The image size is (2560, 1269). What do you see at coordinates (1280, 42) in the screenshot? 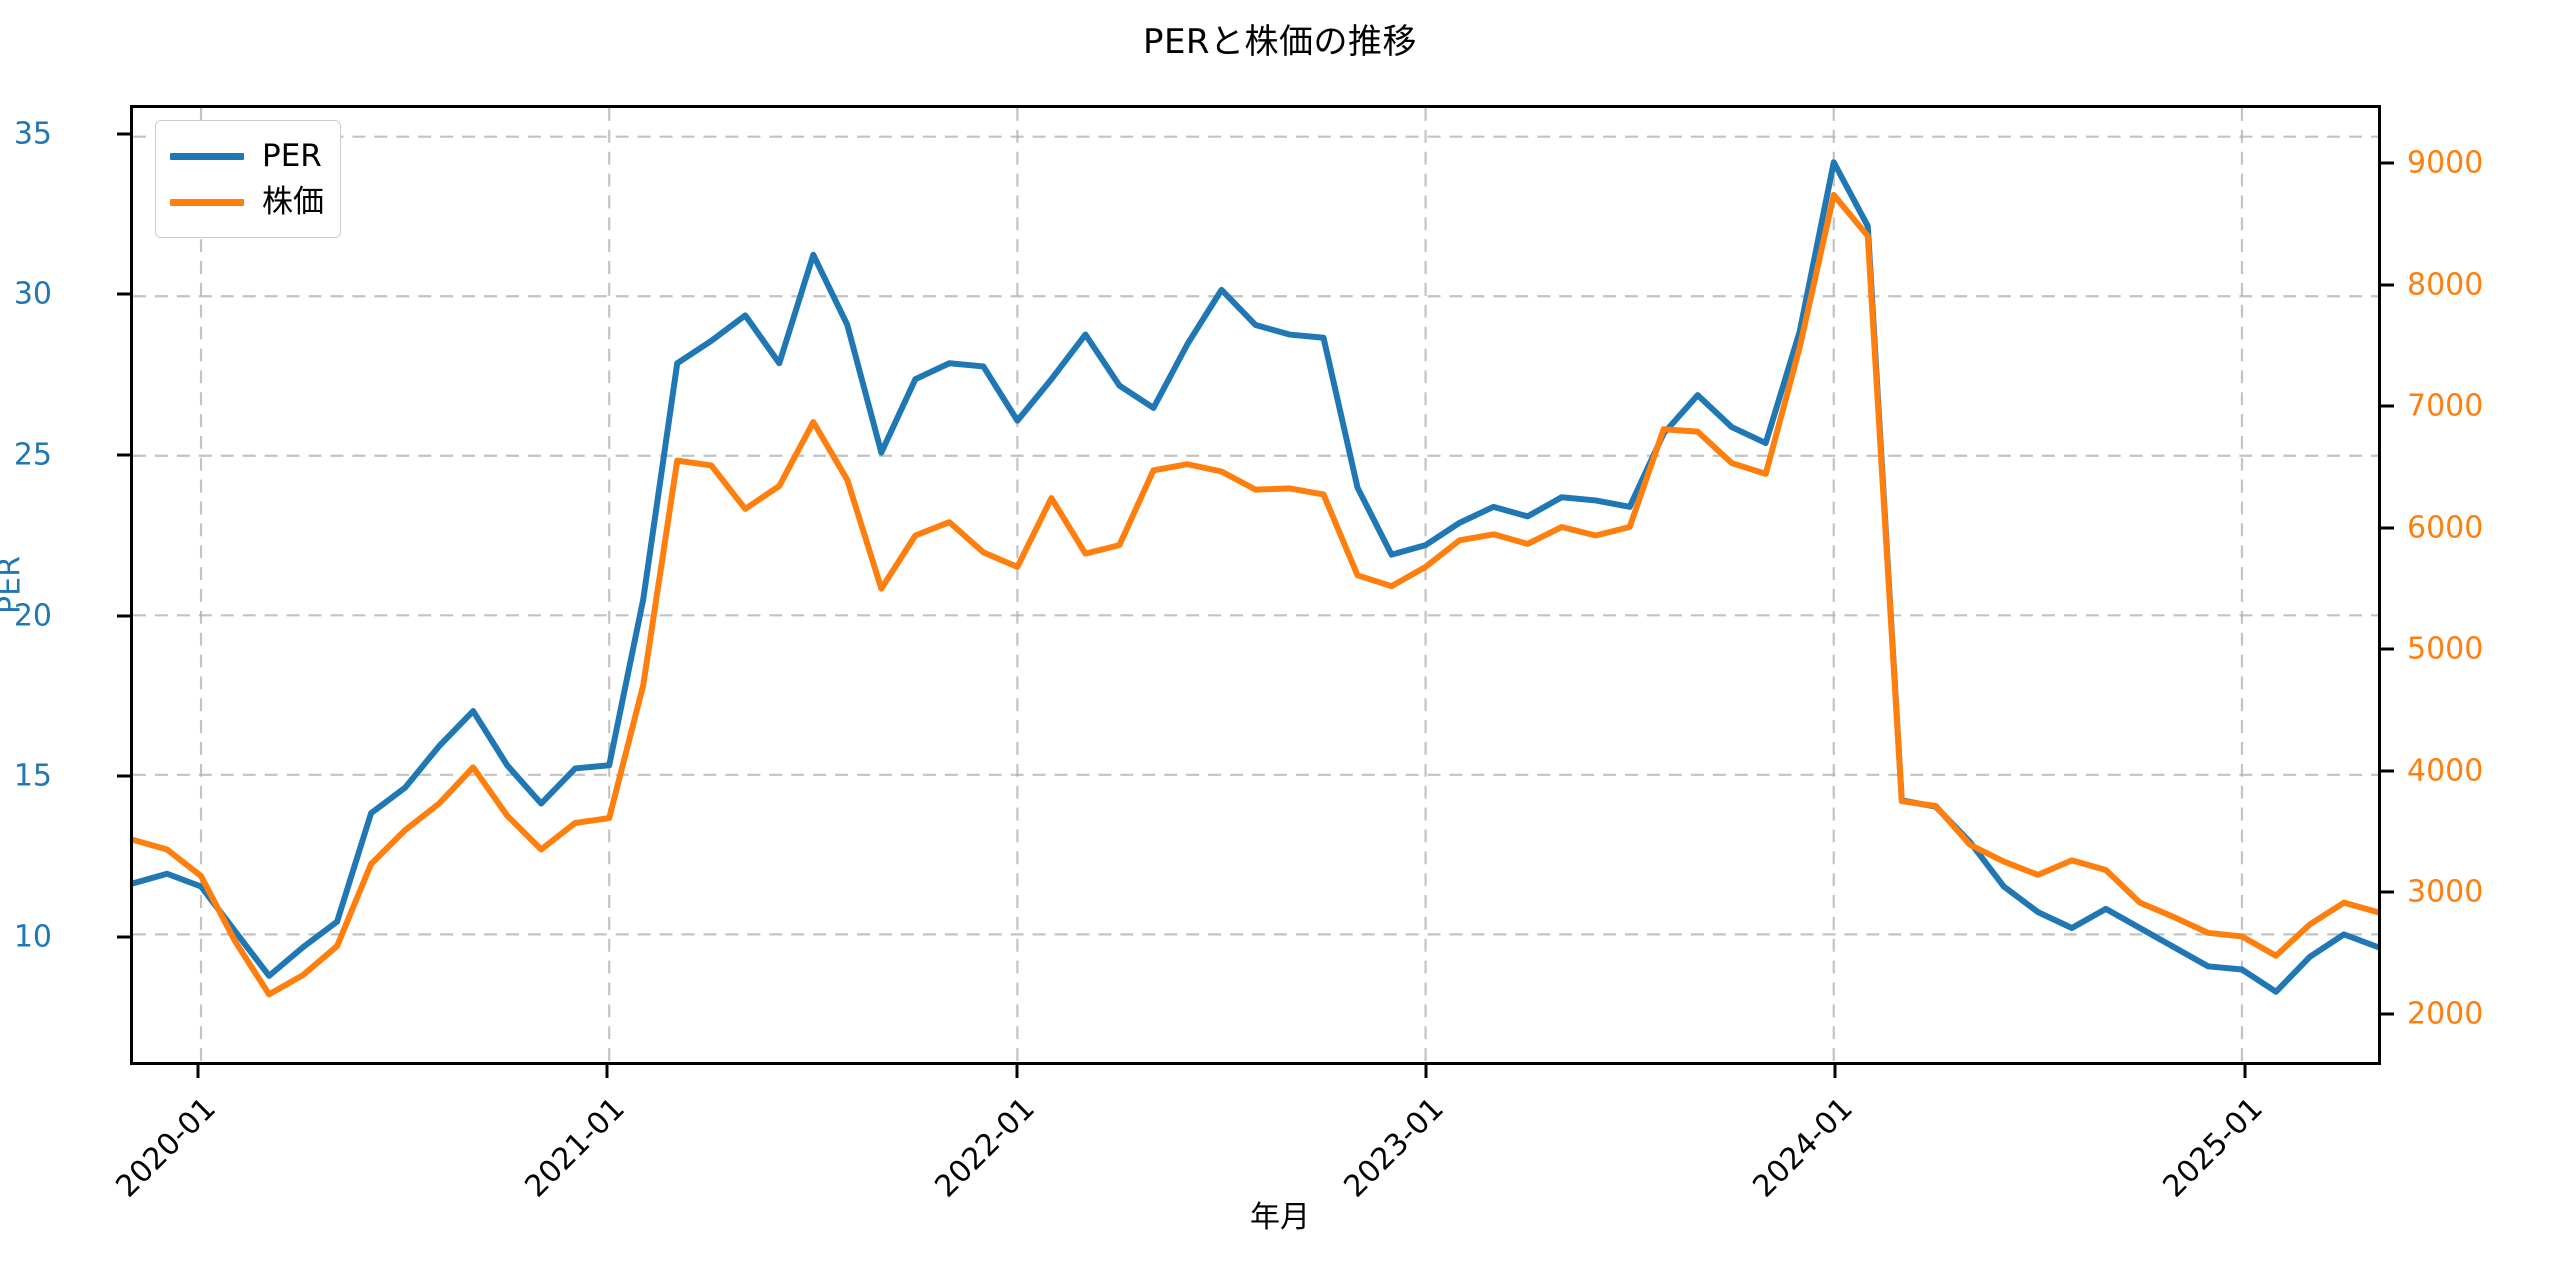
I see `chart-title: PERと株価の推移` at bounding box center [1280, 42].